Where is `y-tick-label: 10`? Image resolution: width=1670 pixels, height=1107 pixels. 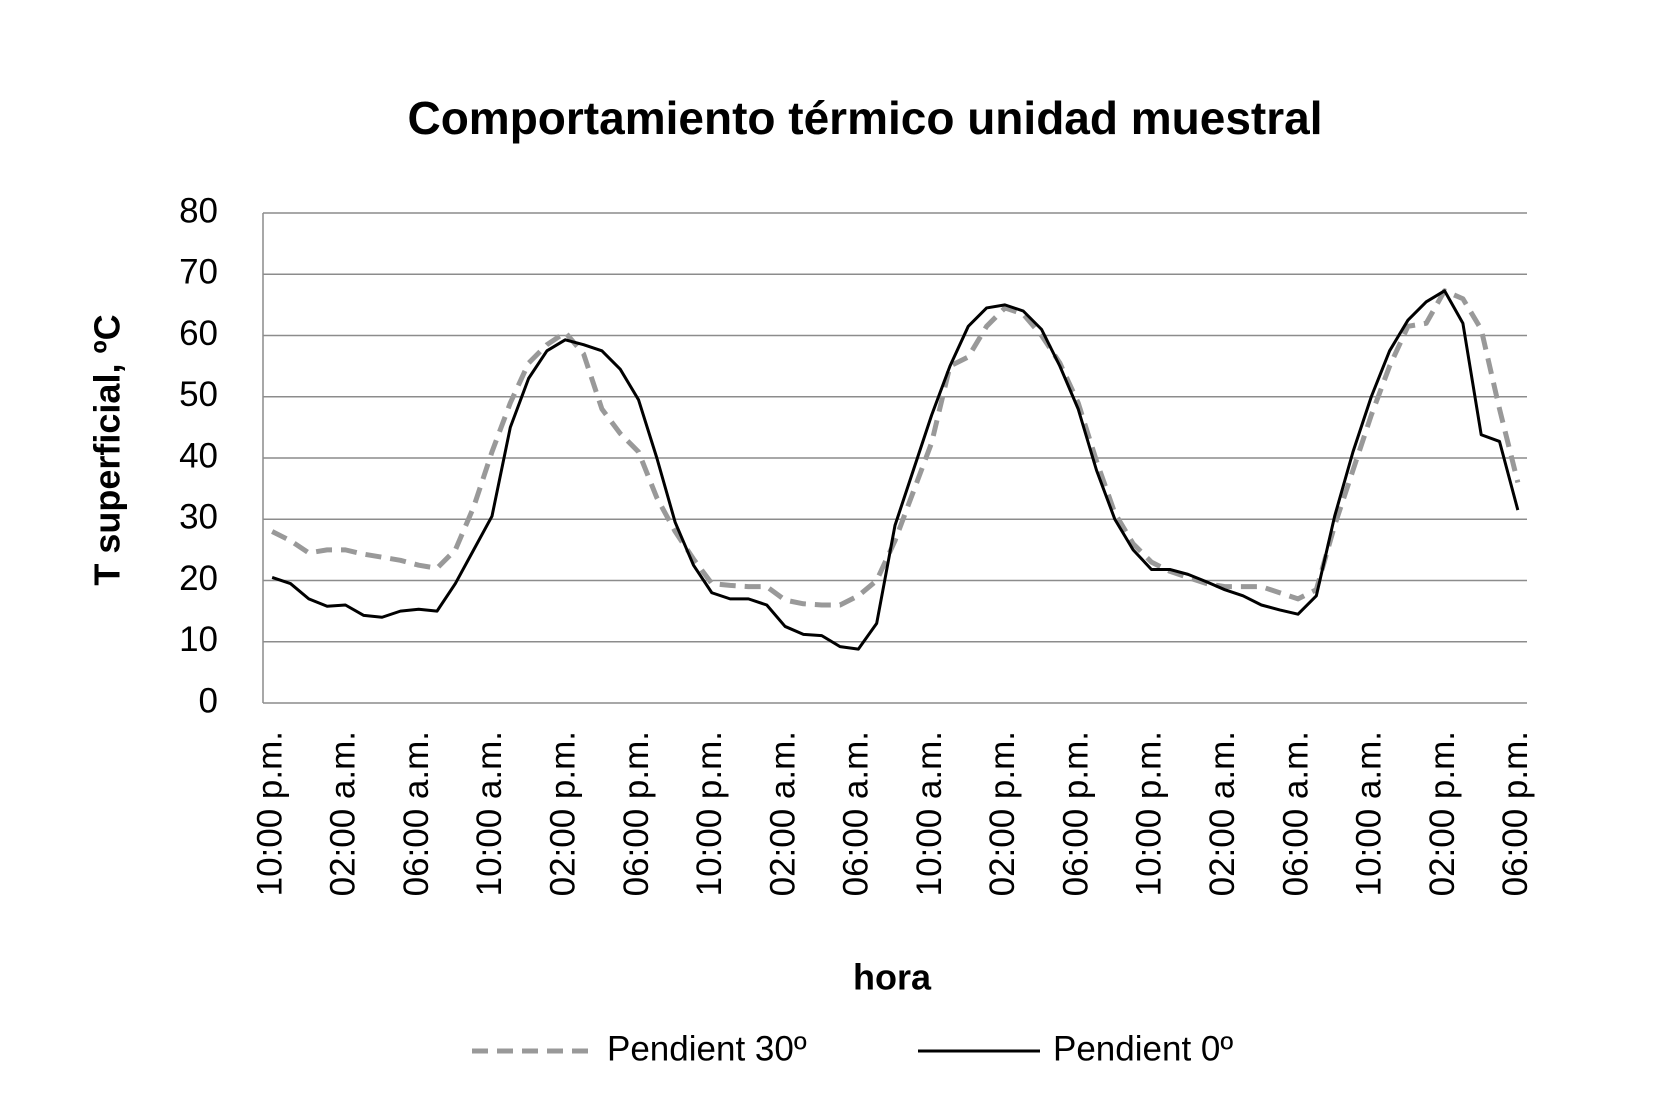
y-tick-label: 10 is located at coordinates (198, 639).